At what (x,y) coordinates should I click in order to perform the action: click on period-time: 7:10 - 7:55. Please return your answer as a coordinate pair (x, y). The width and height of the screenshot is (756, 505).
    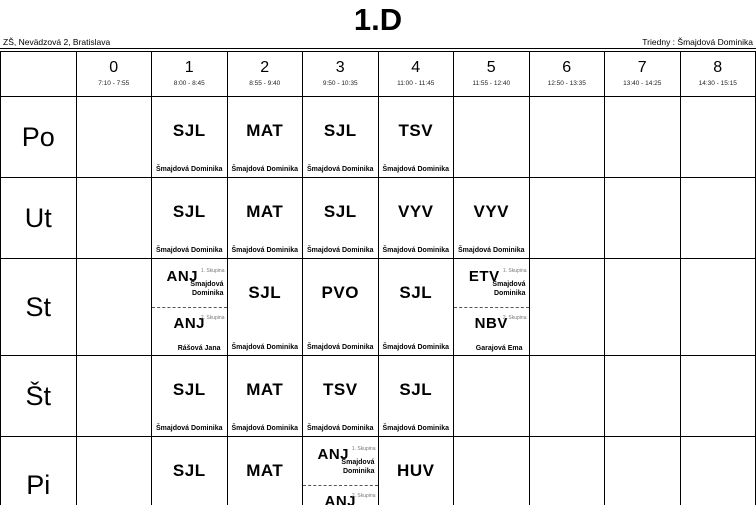
    Looking at the image, I should click on (114, 83).